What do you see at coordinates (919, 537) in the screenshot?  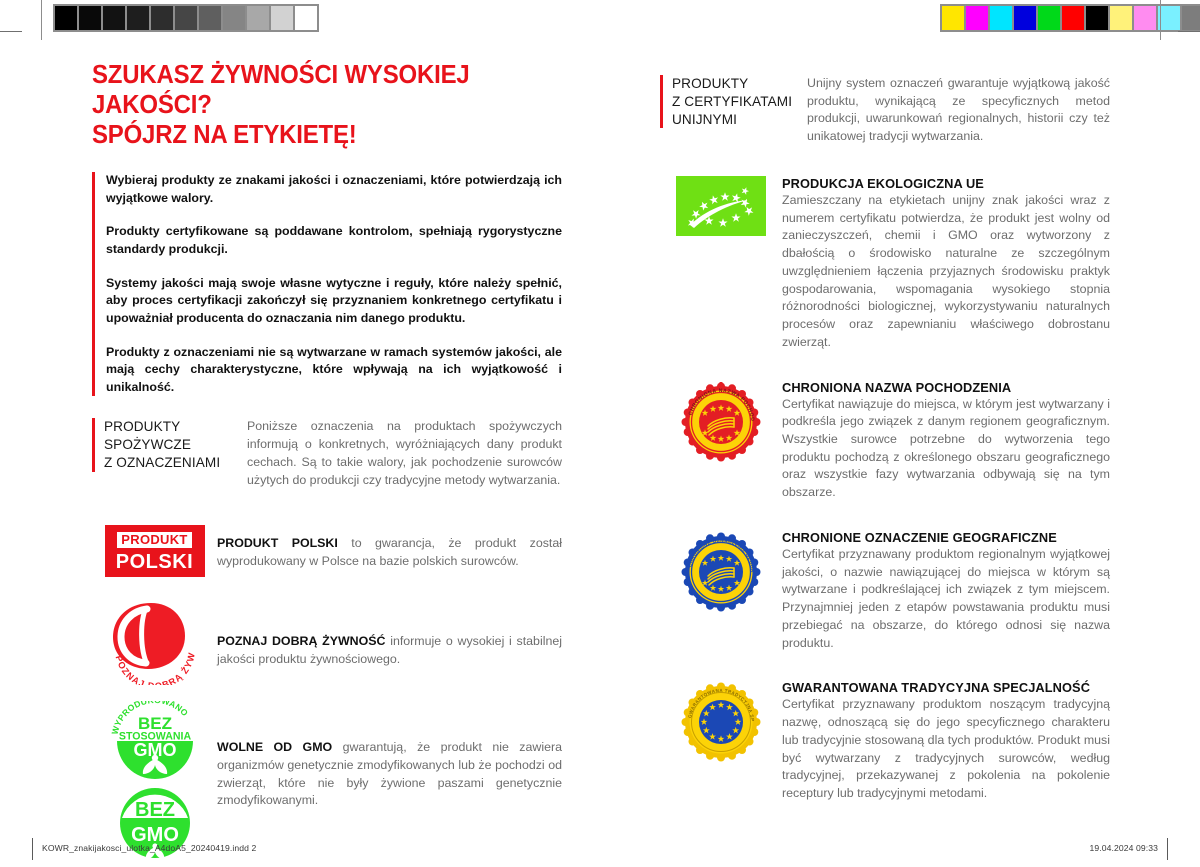 I see `list-item-title: CHRONIONE OZNACZENIE GEOGRAFICZNE` at bounding box center [919, 537].